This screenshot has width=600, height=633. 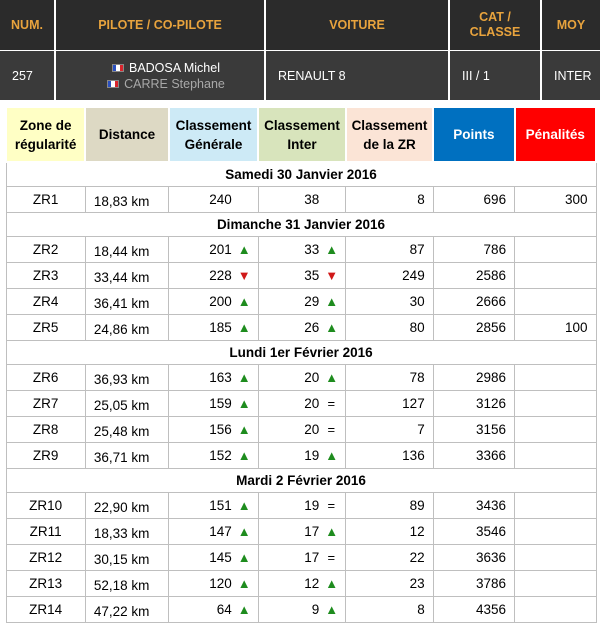 What do you see at coordinates (213, 609) in the screenshot?
I see `classement-generale-cell: 64 ▲` at bounding box center [213, 609].